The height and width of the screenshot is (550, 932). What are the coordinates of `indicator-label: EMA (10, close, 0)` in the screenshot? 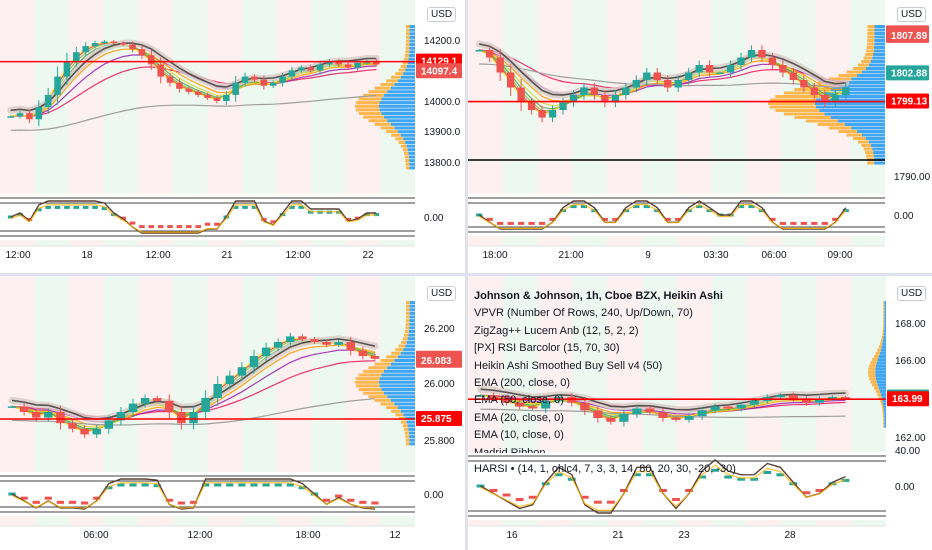 It's located at (519, 435).